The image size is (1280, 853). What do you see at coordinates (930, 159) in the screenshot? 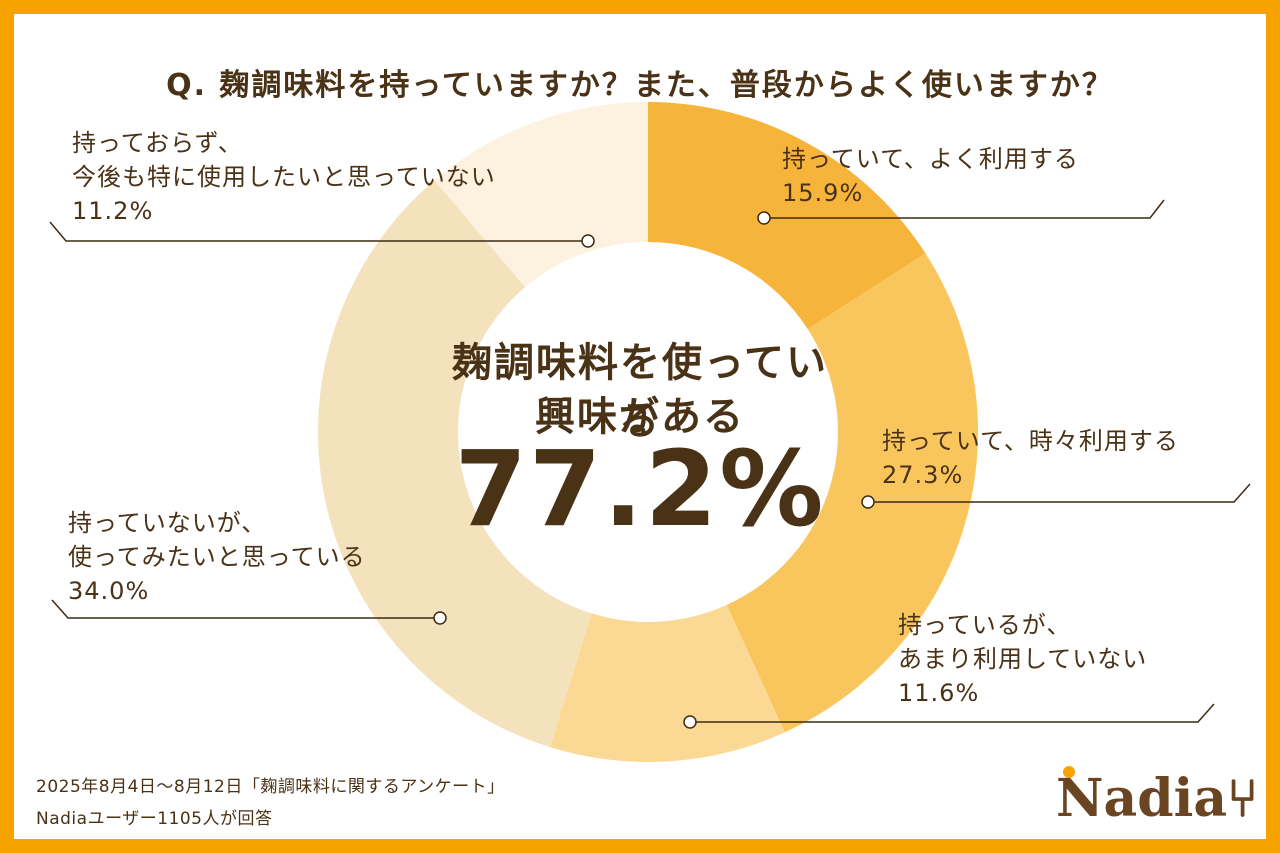
I see `slice-label-0-line1: 持っていて、よく利用する` at bounding box center [930, 159].